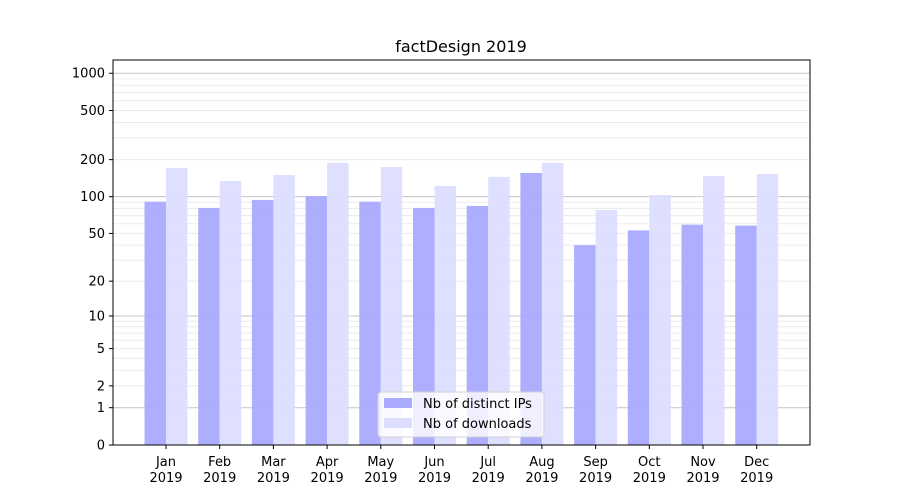 This screenshot has height=504, width=900. What do you see at coordinates (96, 234) in the screenshot?
I see `y-tick-label: 50` at bounding box center [96, 234].